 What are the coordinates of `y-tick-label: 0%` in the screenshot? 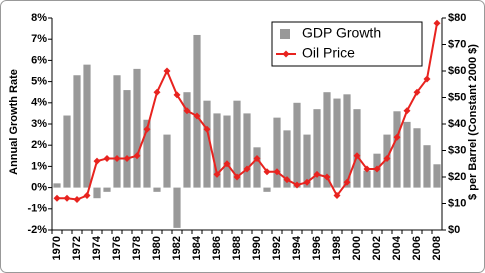 It's located at (39, 188).